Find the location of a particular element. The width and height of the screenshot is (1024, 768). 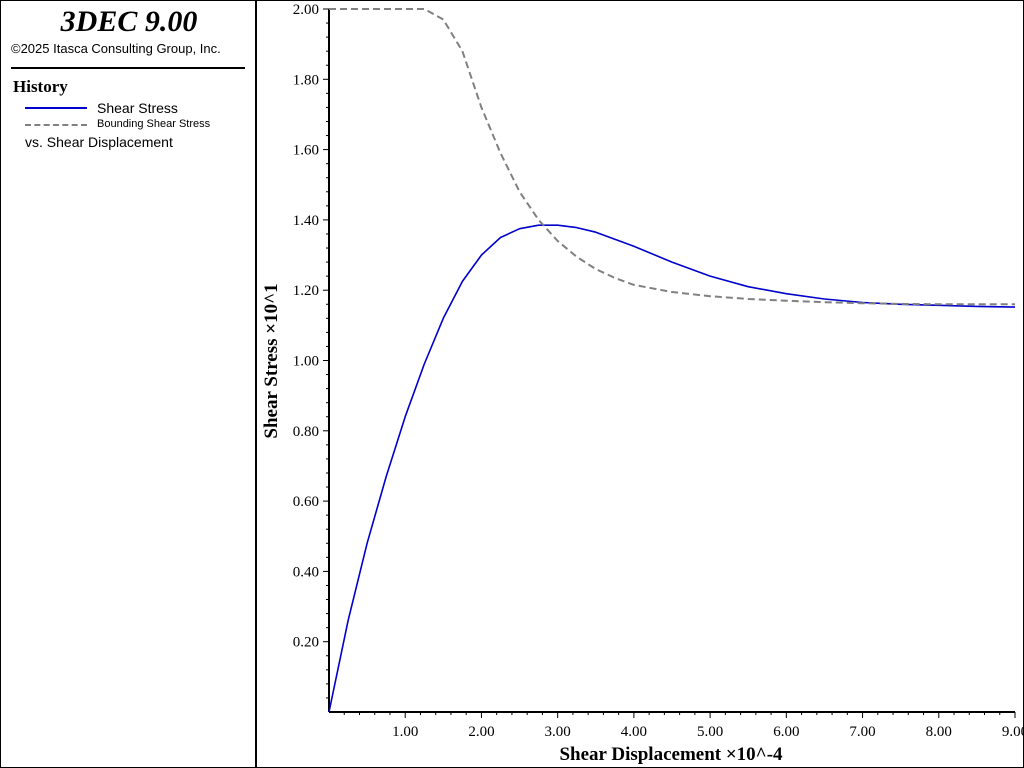

x-tick-label: 1.00 is located at coordinates (405, 732).